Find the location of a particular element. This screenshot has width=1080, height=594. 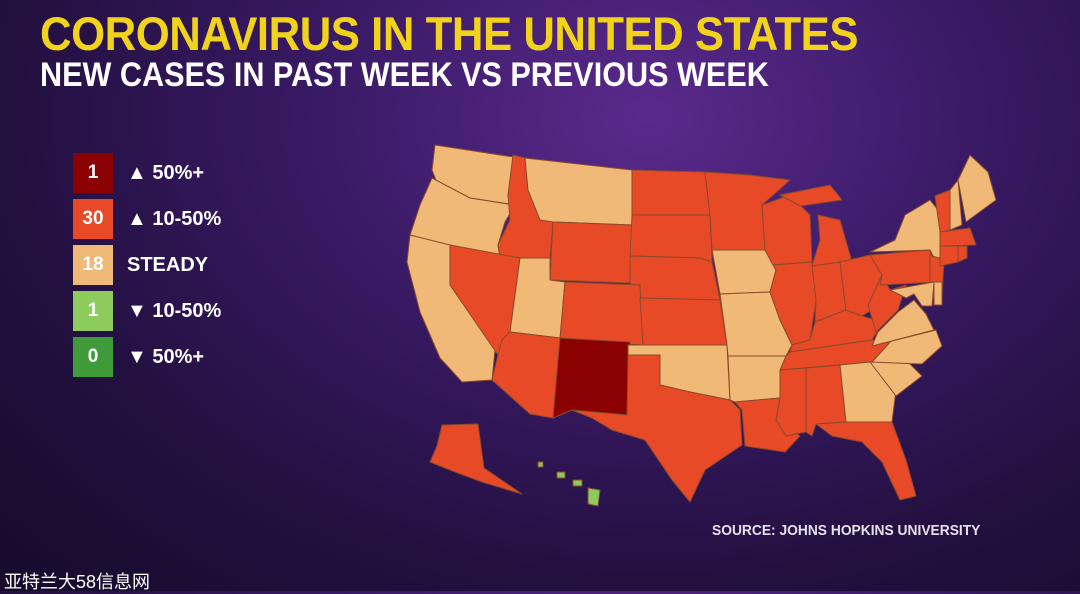

page-subtitle: NEW CASES IN PAST WEEK VS PREVIOUS WEEK is located at coordinates (404, 75).